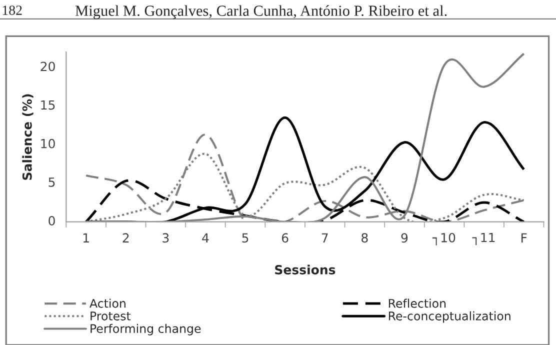  What do you see at coordinates (108, 303) in the screenshot?
I see `legend-label: Action` at bounding box center [108, 303].